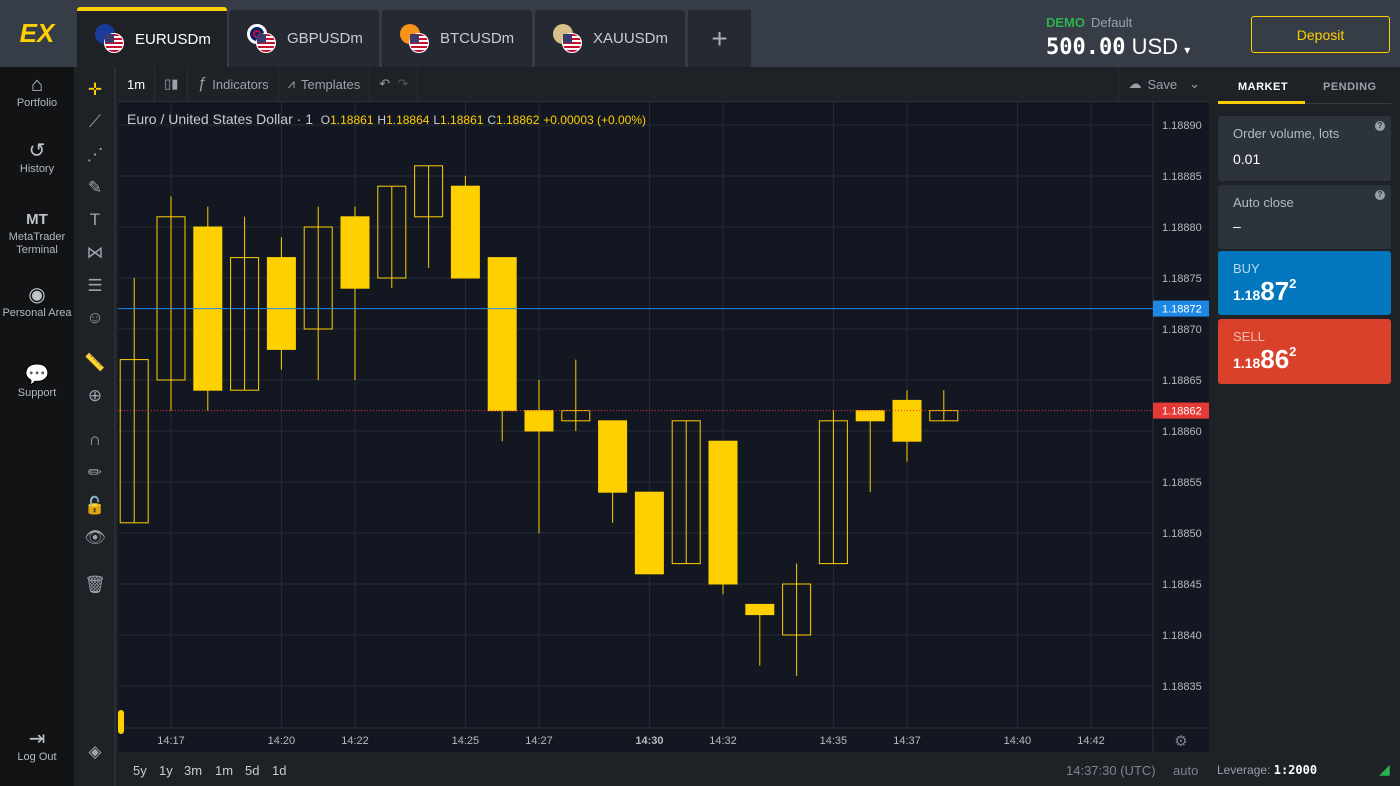 This screenshot has height=786, width=1400. What do you see at coordinates (325, 84) in the screenshot?
I see `templates-button: ⩘ Templates` at bounding box center [325, 84].